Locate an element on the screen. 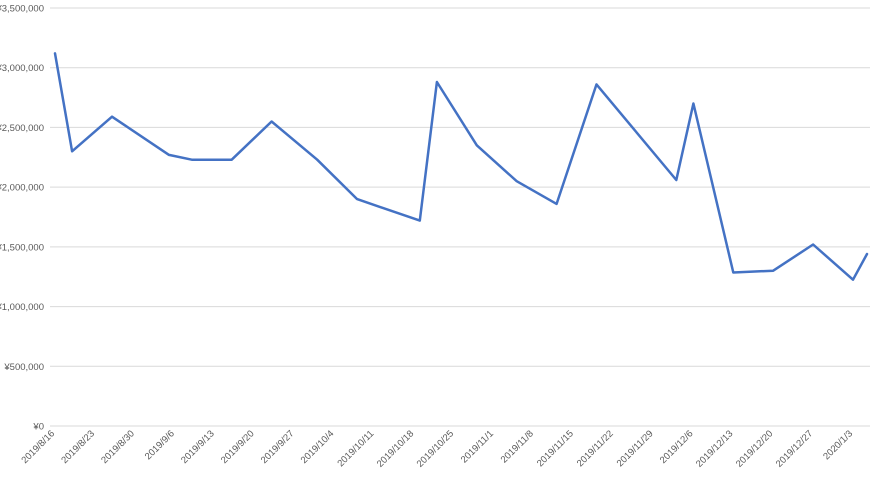 This screenshot has width=887, height=480. y-tick-label: ¥3,000,000 is located at coordinates (22, 68).